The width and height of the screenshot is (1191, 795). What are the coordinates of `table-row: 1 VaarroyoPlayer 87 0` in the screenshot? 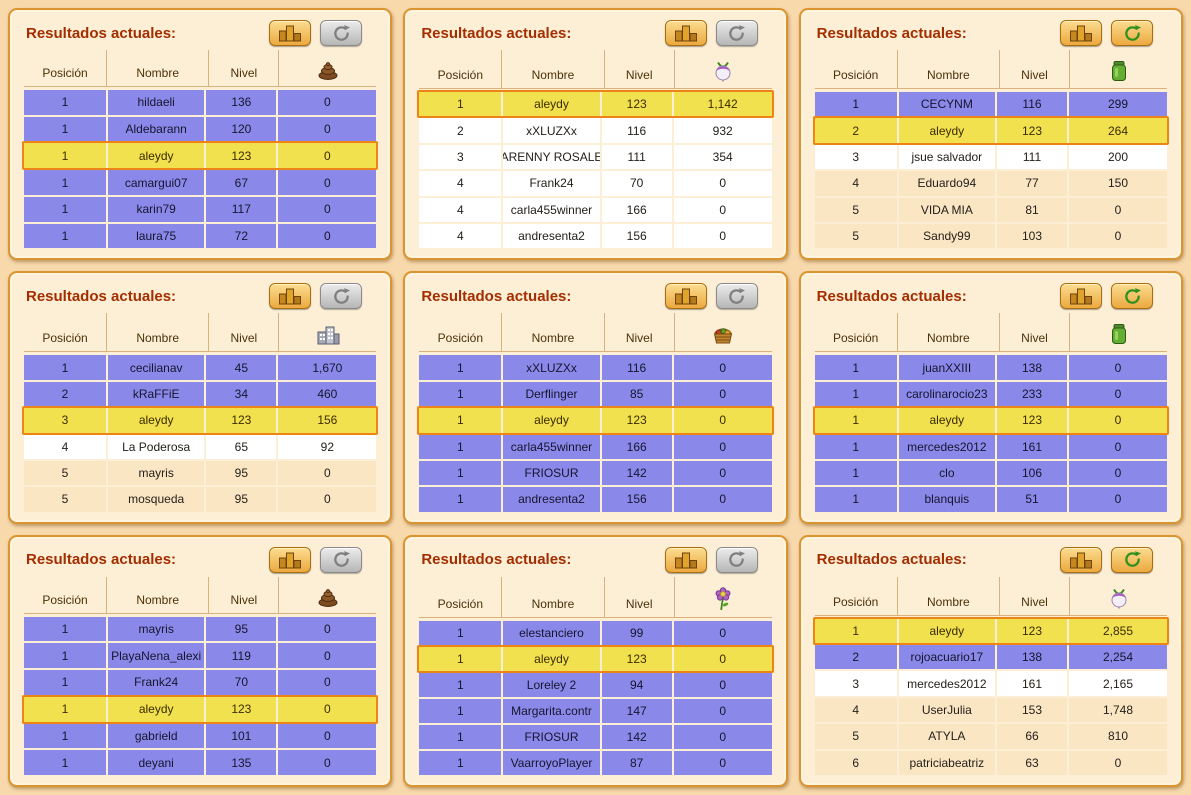 It's located at (595, 763).